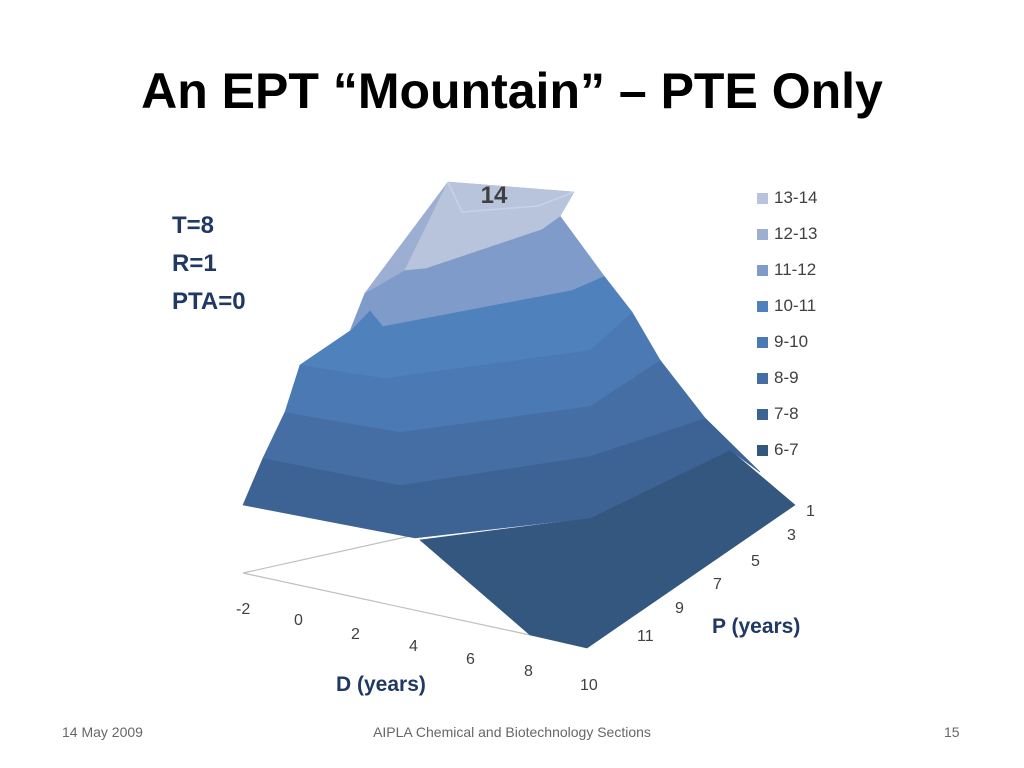 Image resolution: width=1024 pixels, height=768 pixels. I want to click on legend-label: 10-11, so click(795, 305).